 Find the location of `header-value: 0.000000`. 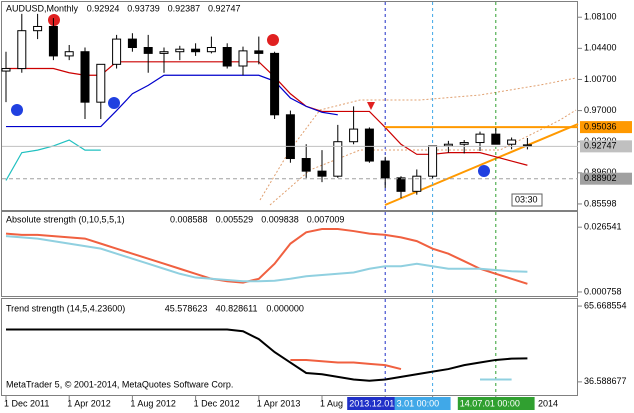

header-value: 0.000000 is located at coordinates (285, 308).